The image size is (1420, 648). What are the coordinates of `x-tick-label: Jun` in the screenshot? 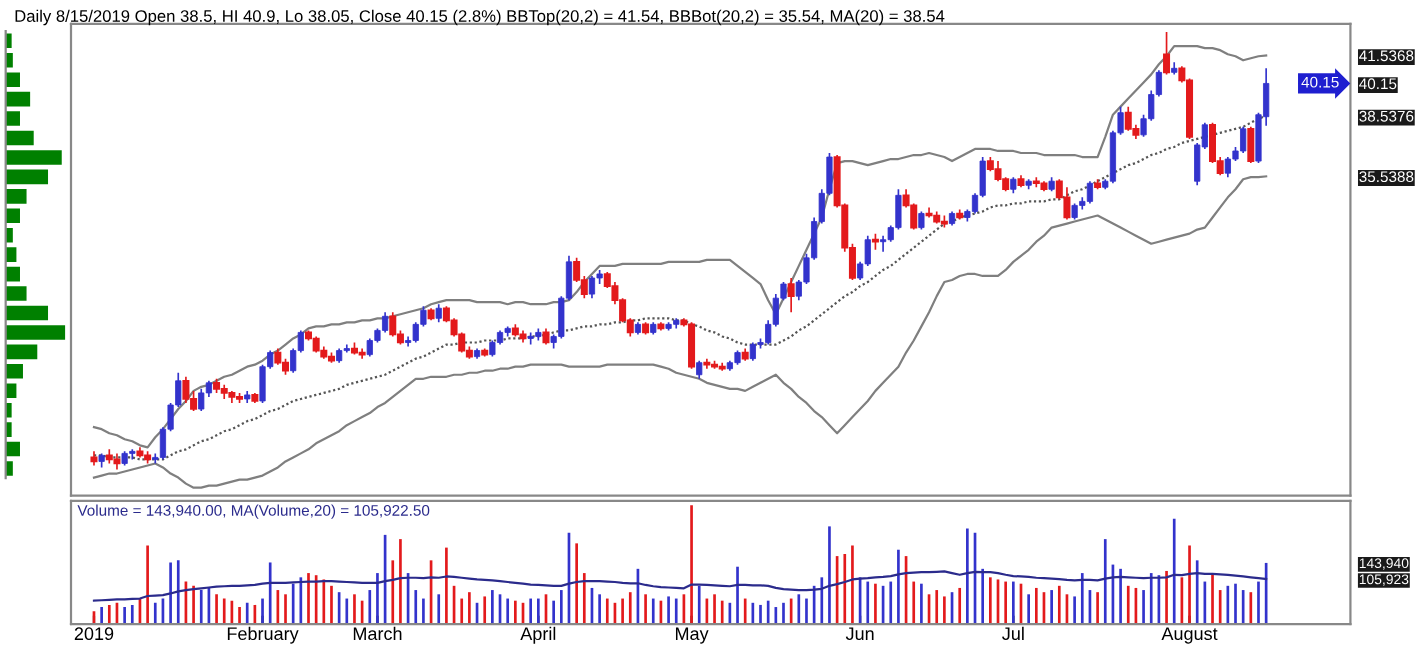 It's located at (859, 634).